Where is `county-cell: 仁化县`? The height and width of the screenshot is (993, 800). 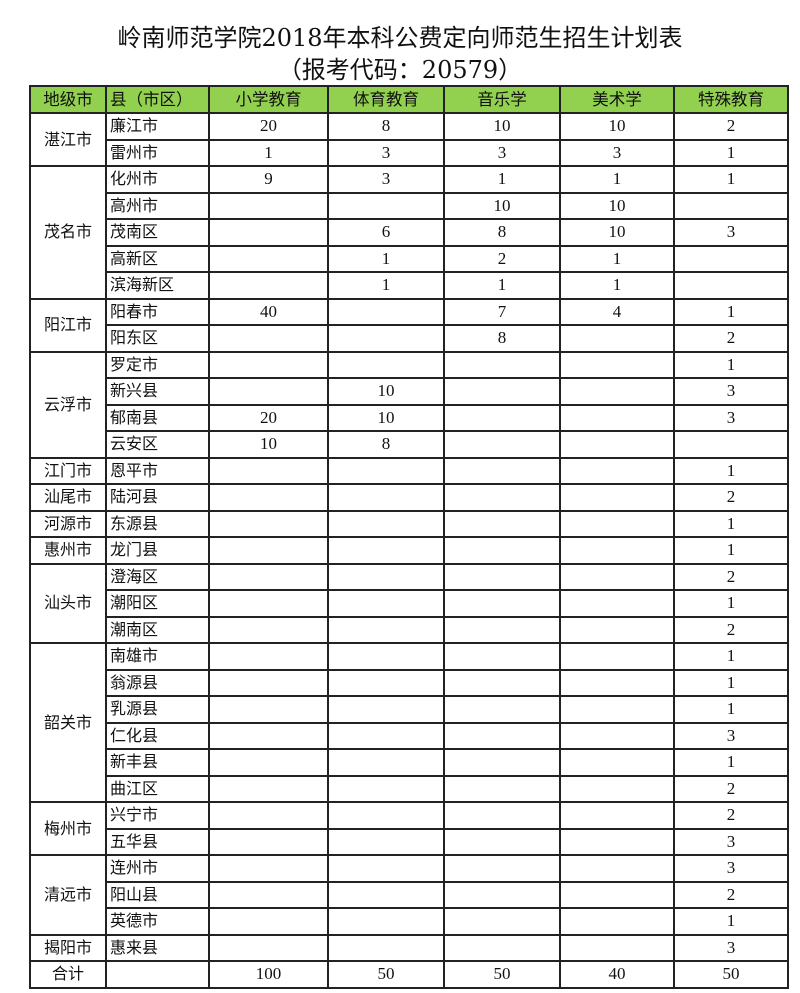 county-cell: 仁化县 is located at coordinates (157, 735).